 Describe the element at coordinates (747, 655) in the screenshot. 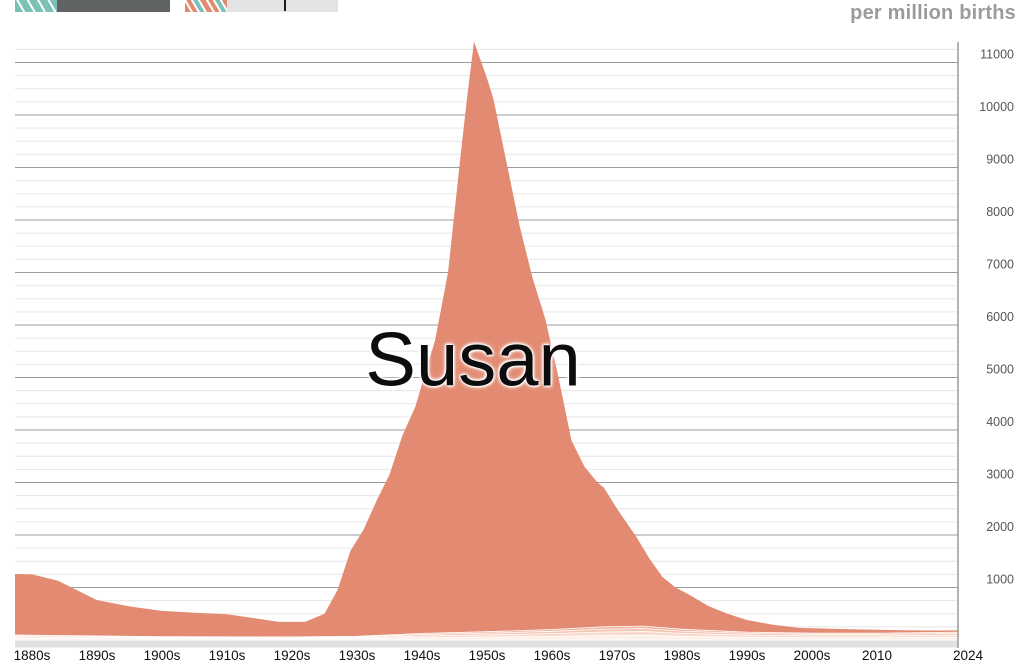

I see `x-tick-label: 1990s` at that location.